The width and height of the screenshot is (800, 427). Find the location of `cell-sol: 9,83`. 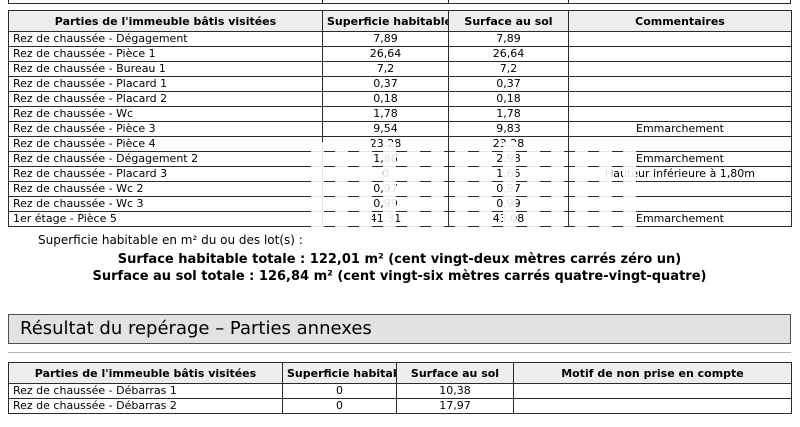

cell-sol: 9,83 is located at coordinates (508, 129).